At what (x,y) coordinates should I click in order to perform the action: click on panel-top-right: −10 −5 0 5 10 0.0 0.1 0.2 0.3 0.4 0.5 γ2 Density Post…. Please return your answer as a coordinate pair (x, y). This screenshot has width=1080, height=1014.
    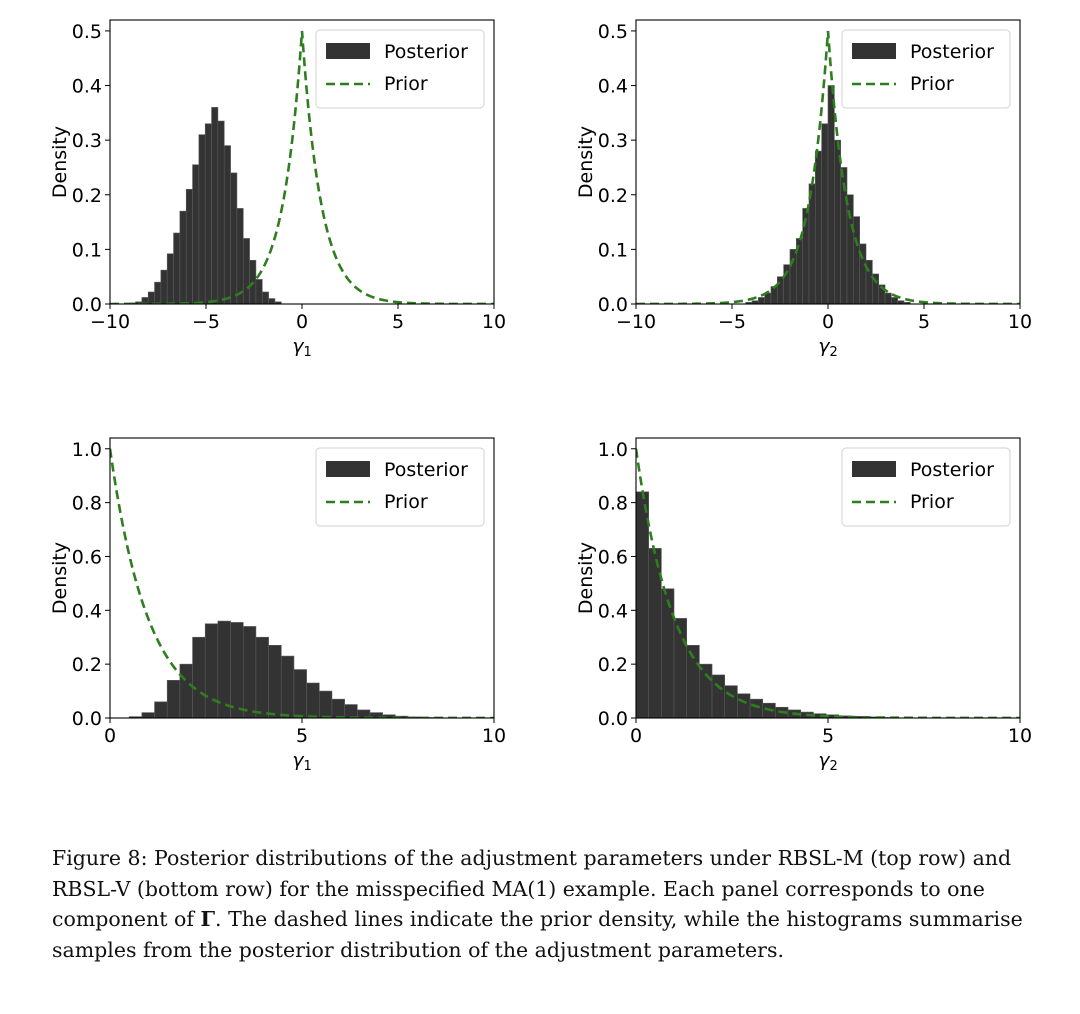
    Looking at the image, I should click on (803, 189).